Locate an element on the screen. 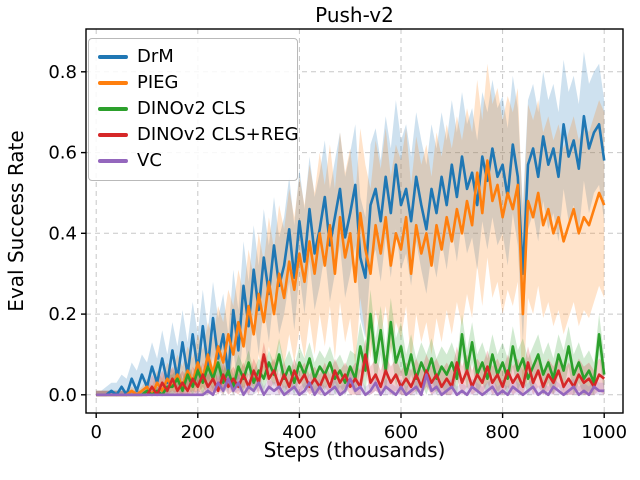  y-tick-label: 0.4 is located at coordinates (62, 233).